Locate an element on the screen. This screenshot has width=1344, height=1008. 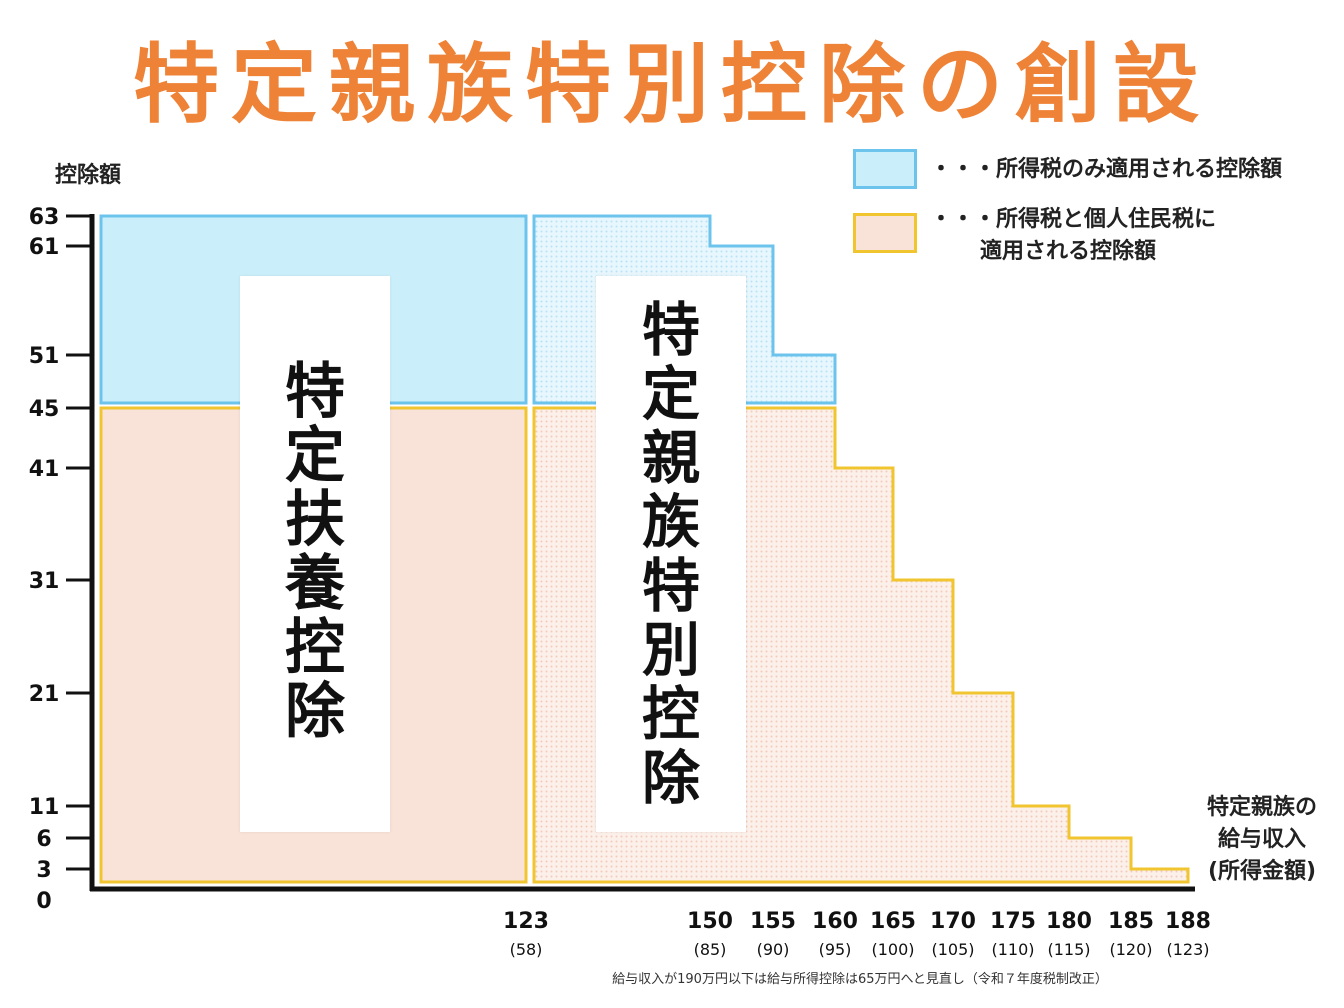
y-tick-label: 6 is located at coordinates (43, 839).